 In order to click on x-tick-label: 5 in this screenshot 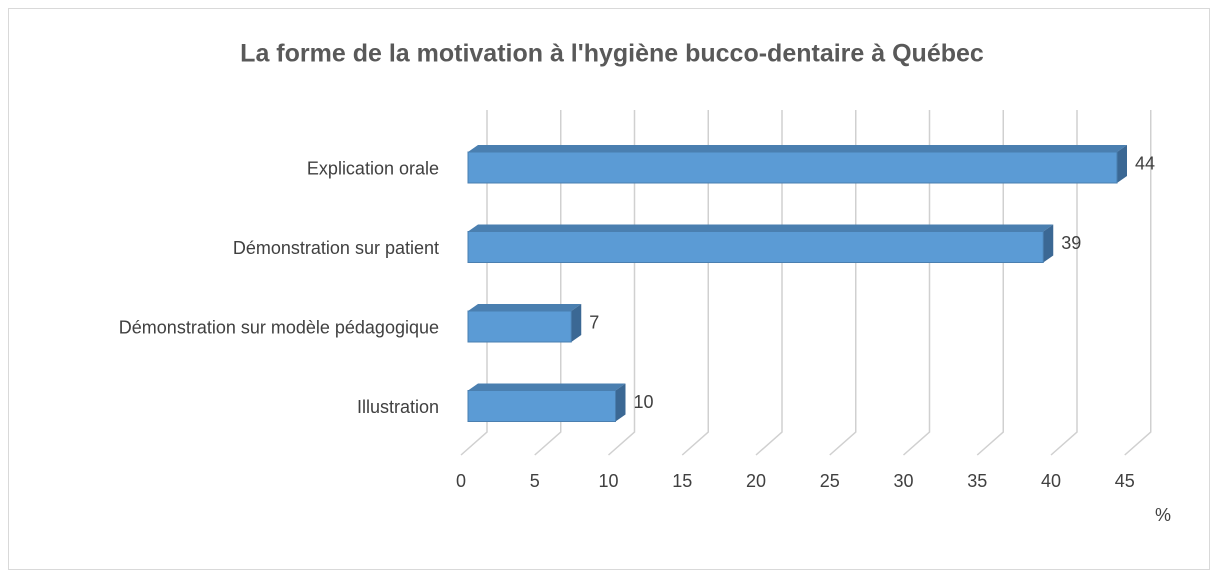, I will do `click(535, 481)`.